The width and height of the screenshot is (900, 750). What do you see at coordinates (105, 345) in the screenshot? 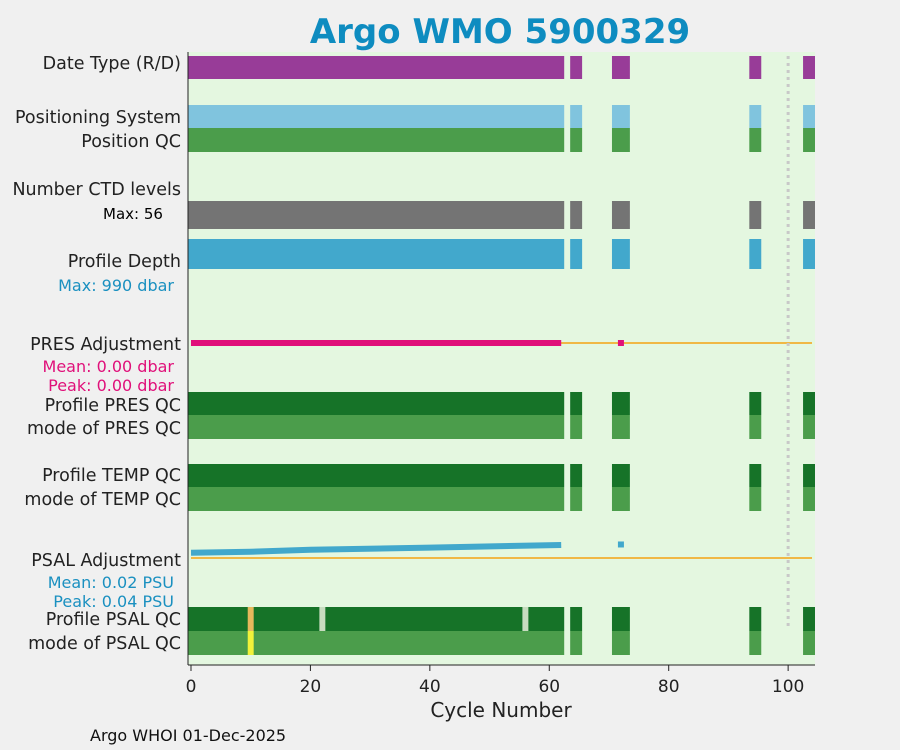
I see `row-label-pres-adjustment: PRES Adjustment` at bounding box center [105, 345].